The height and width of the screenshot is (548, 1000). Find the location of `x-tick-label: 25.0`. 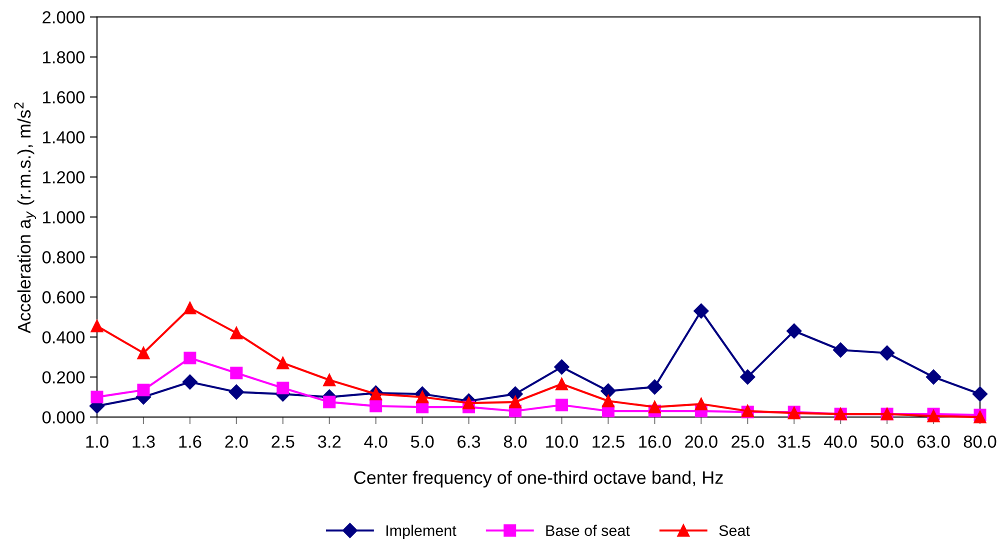

x-tick-label: 25.0 is located at coordinates (748, 442).